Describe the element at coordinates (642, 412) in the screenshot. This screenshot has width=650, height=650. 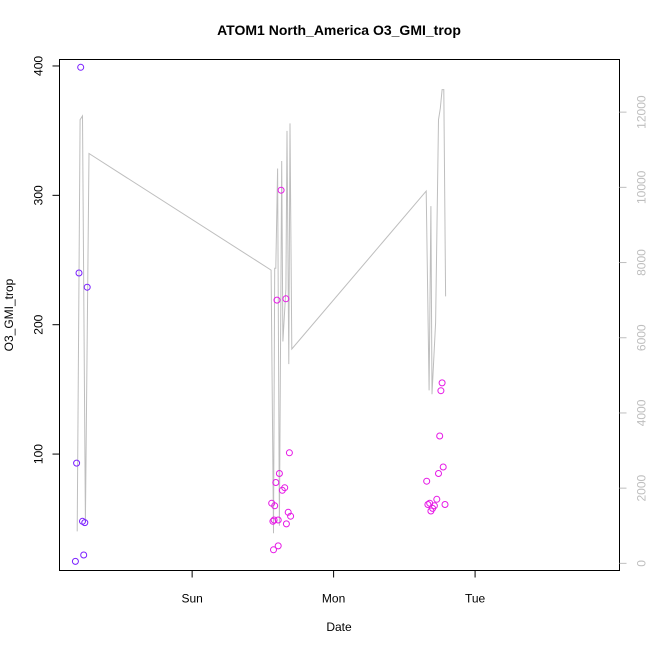
I see `y-right-tick-label-2: 4000` at that location.